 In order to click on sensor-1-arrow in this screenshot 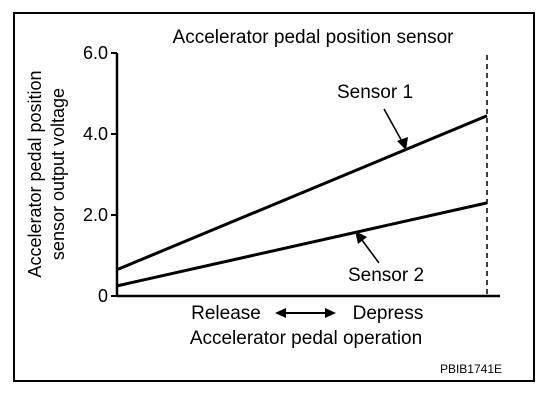, I will do `click(395, 129)`.